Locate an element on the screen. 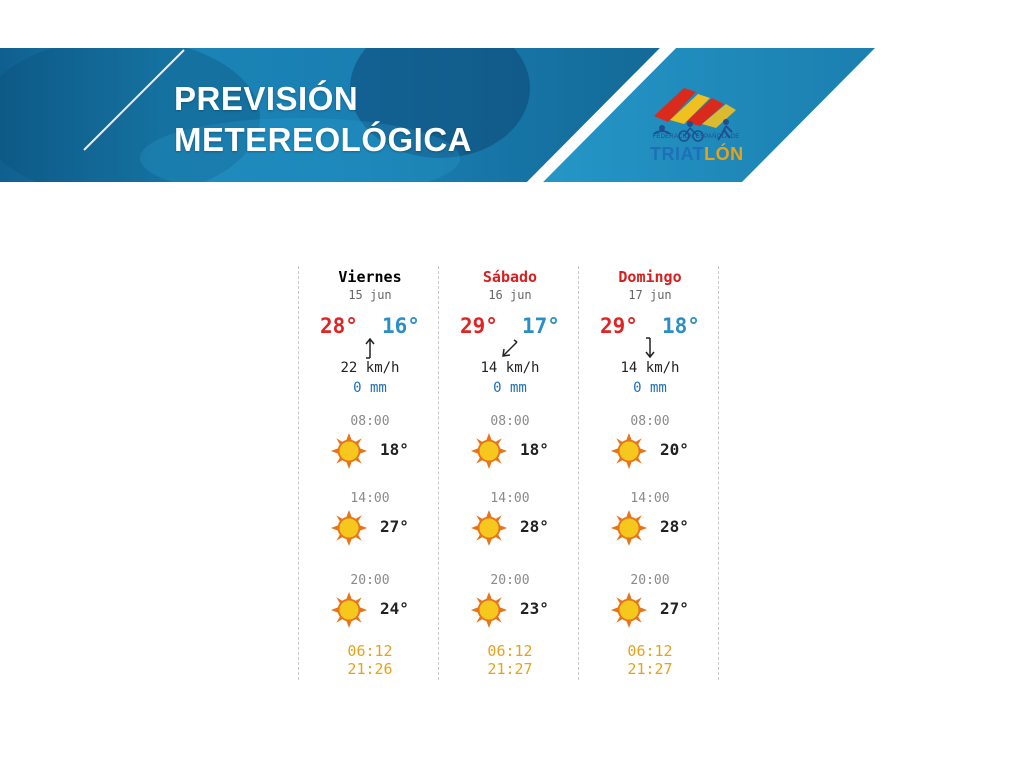 This screenshot has height=768, width=1024. logo-wordmark: TRIATLÓN is located at coordinates (697, 154).